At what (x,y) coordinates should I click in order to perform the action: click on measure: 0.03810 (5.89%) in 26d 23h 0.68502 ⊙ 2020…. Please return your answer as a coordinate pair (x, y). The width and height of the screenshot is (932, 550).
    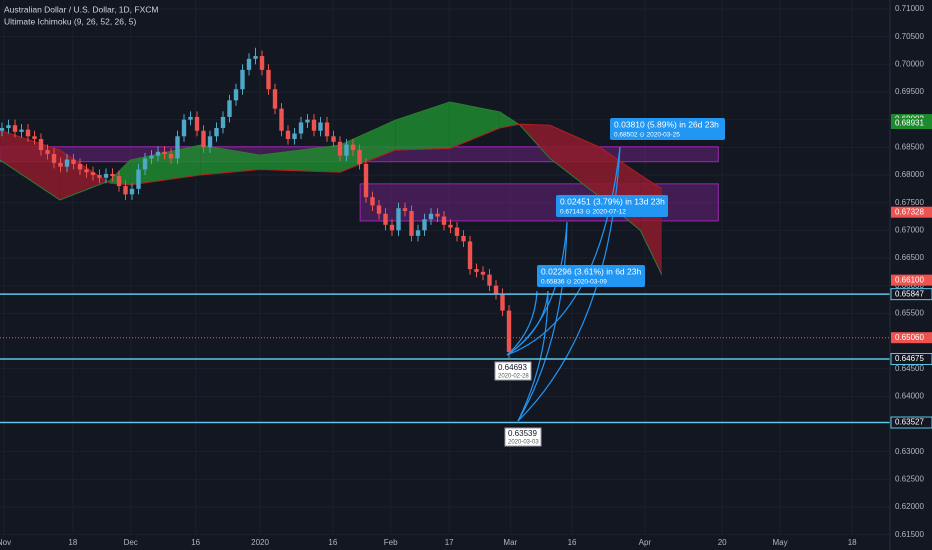
    Looking at the image, I should click on (667, 129).